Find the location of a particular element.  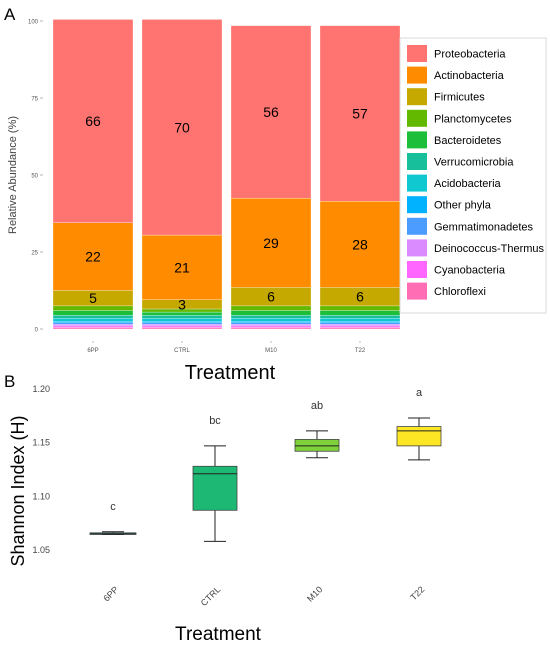

panel-a-x-ticks: 6PP CTRL M10 T22 is located at coordinates (226, 347).